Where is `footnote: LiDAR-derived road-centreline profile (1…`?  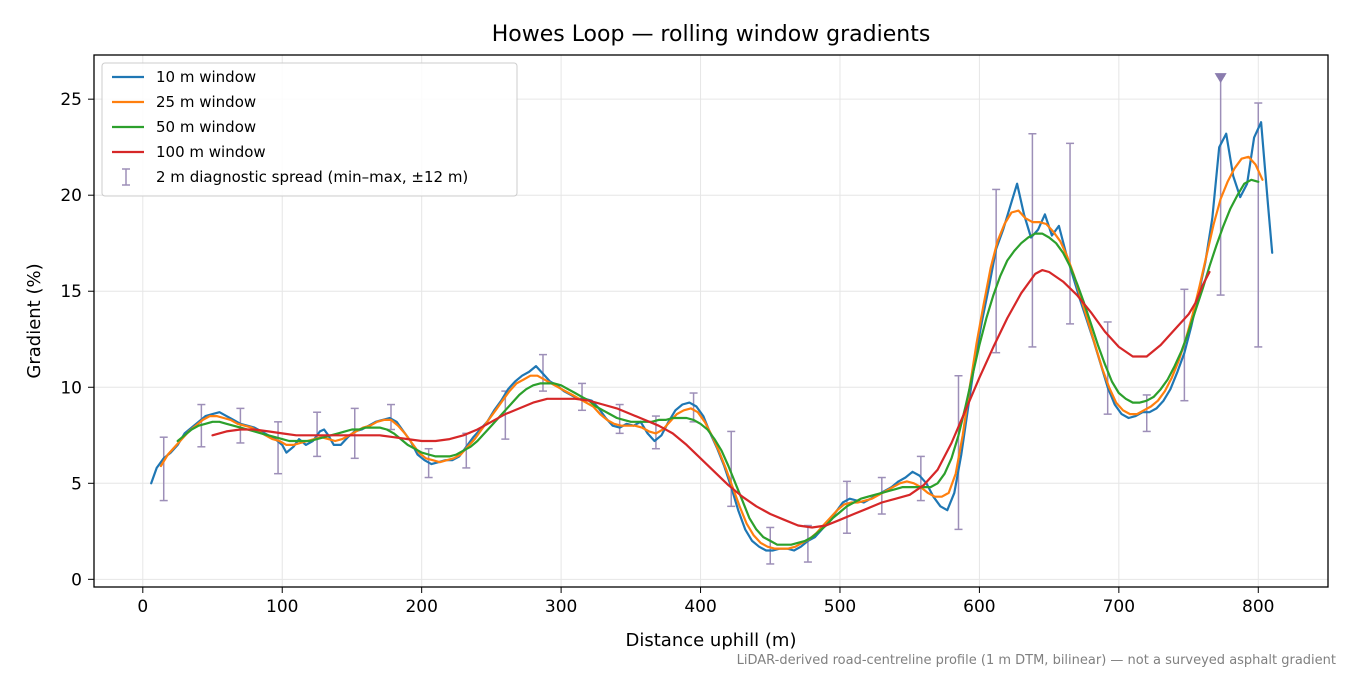
footnote: LiDAR-derived road-centreline profile (1… is located at coordinates (1036, 660).